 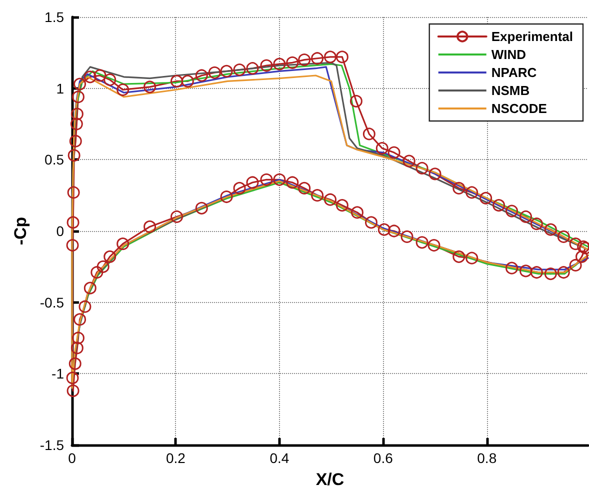 I want to click on x-axis-title: X/C, so click(x=330, y=479).